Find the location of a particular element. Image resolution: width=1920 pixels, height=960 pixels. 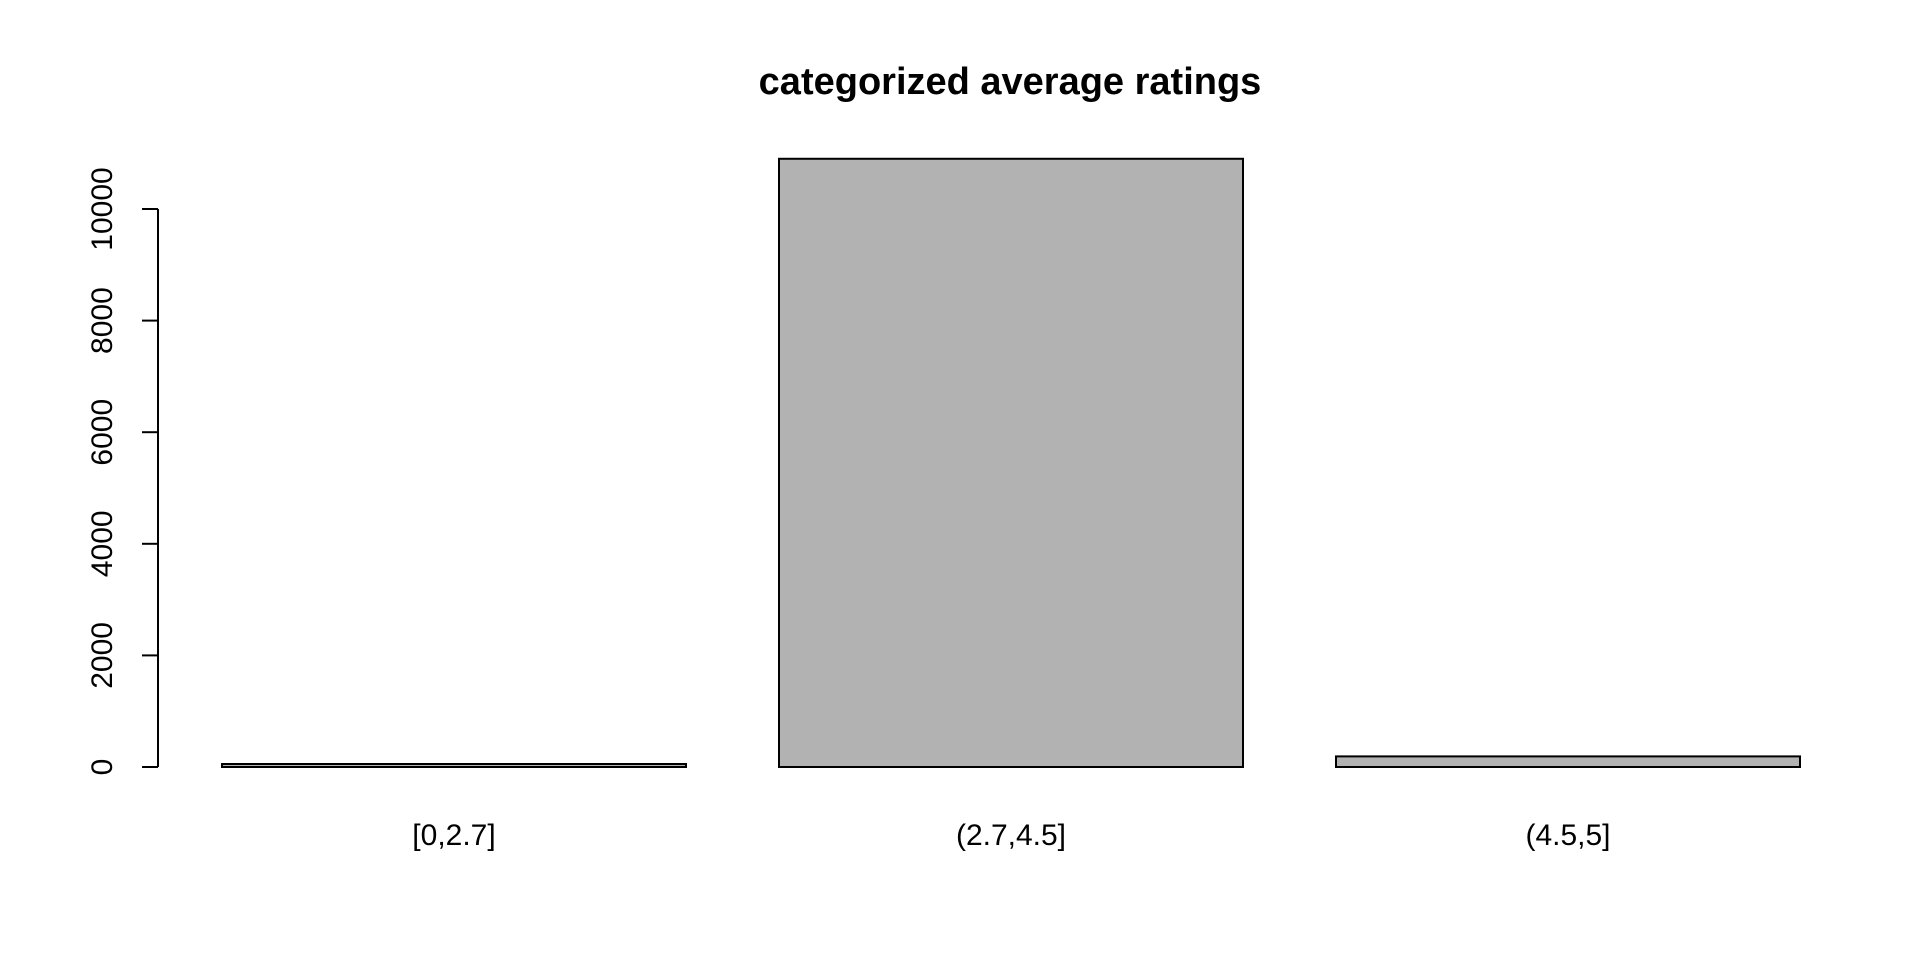

category-labels: [0,2.7] (2.7,4.5] (4.5,5] is located at coordinates (1011, 835).